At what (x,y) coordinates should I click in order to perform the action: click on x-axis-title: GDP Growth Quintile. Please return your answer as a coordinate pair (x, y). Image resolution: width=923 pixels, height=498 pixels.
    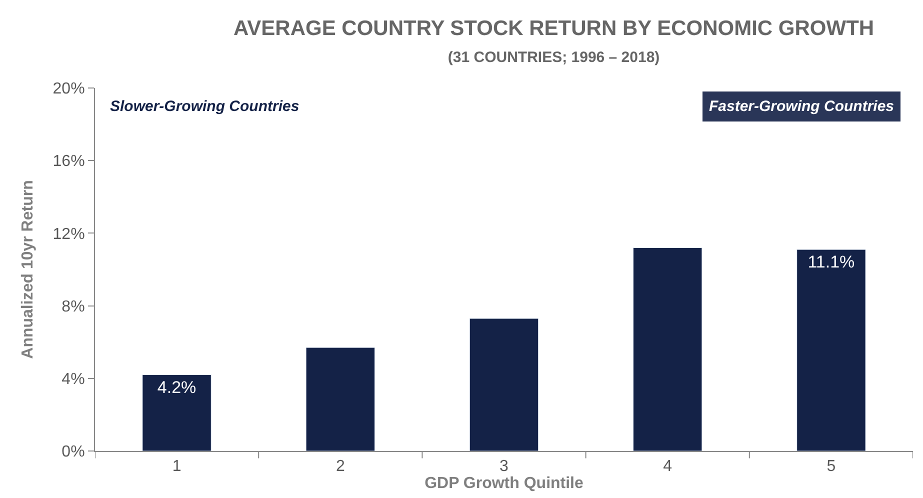
    Looking at the image, I should click on (504, 483).